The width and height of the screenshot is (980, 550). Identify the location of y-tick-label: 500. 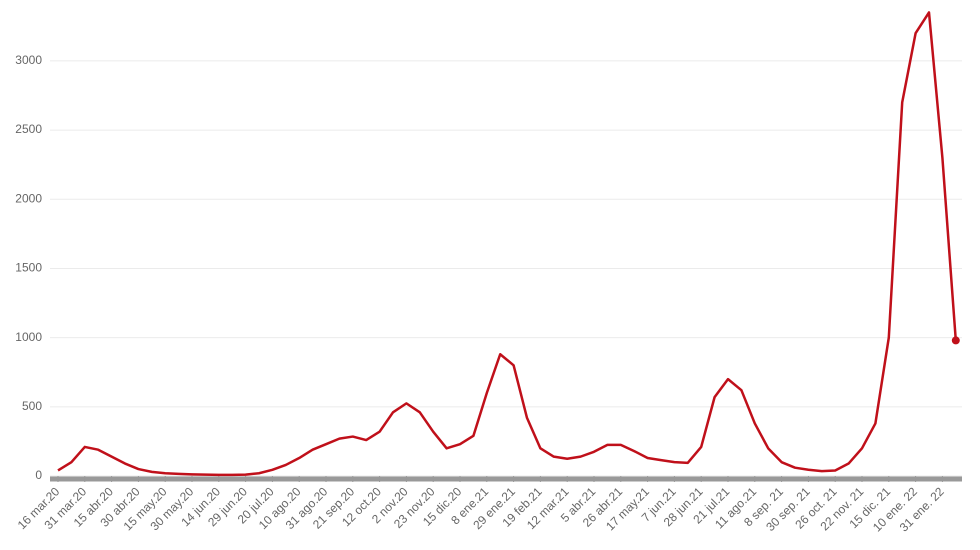
(32, 406).